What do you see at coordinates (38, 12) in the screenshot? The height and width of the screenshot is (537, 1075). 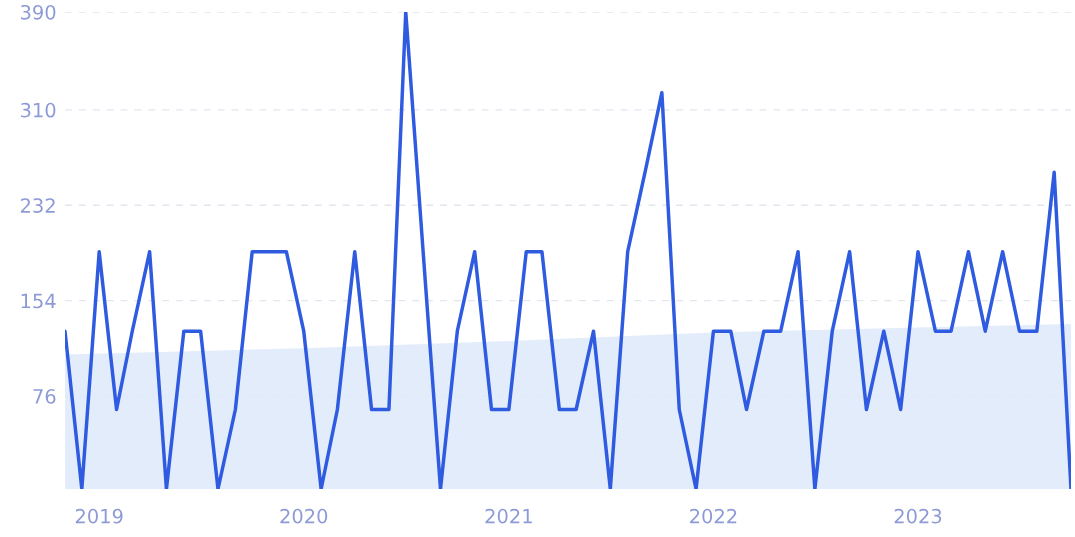 I see `y-tick-label: 390` at bounding box center [38, 12].